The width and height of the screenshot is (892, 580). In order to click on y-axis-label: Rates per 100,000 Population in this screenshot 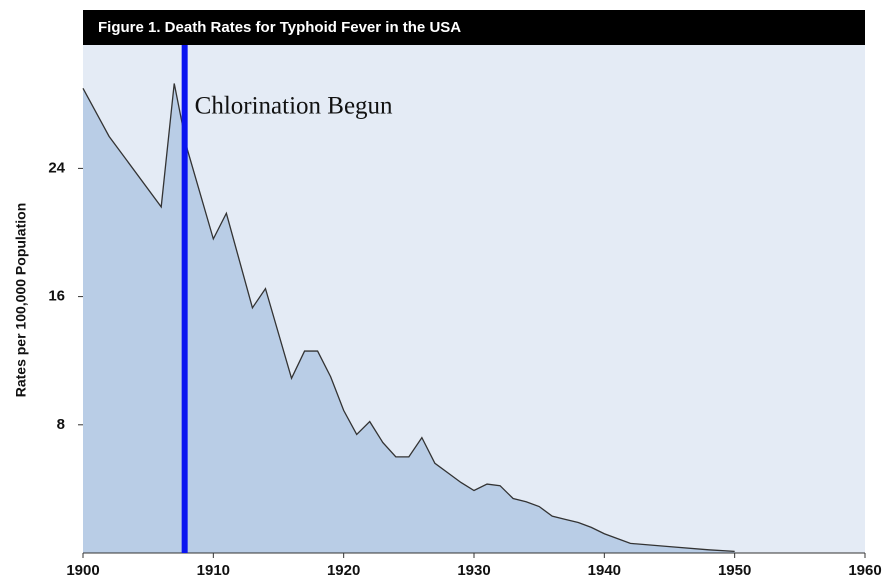, I will do `click(21, 300)`.